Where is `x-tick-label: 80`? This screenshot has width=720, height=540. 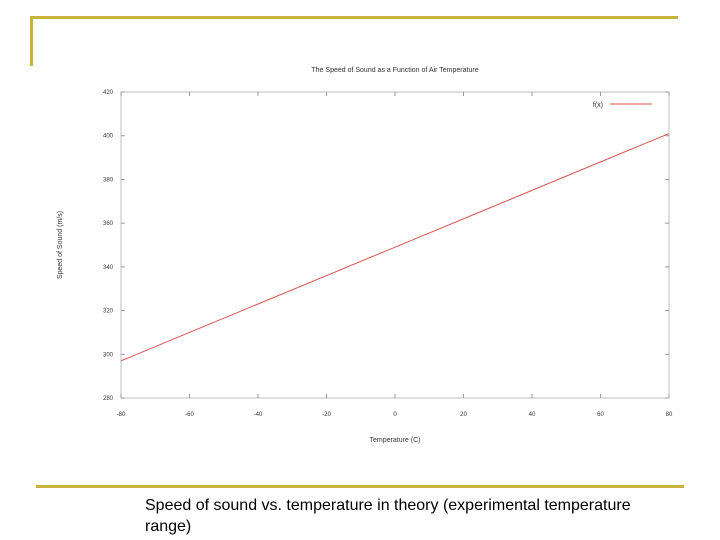
x-tick-label: 80 is located at coordinates (669, 415).